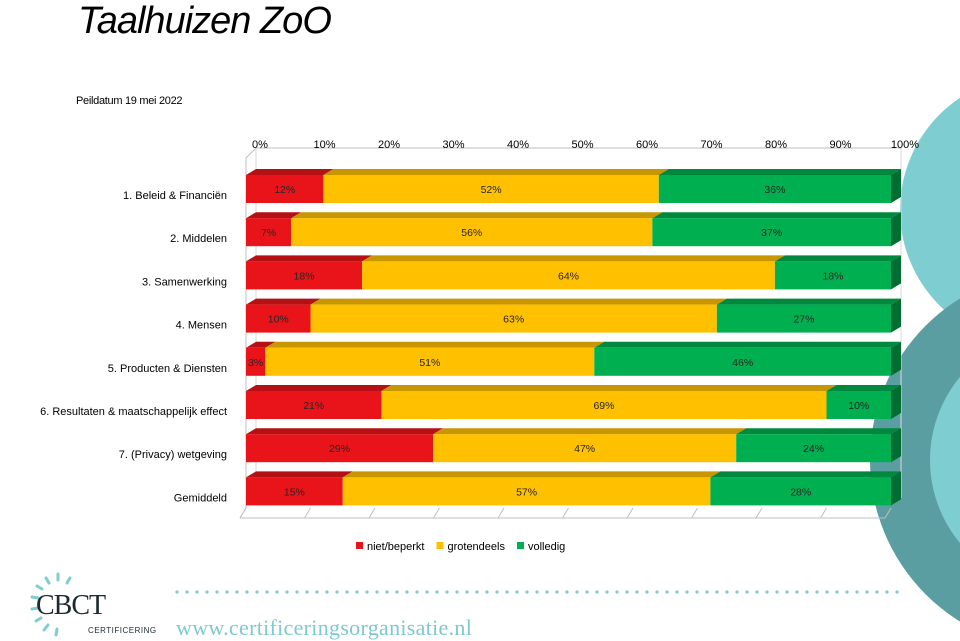 The width and height of the screenshot is (960, 641). I want to click on category-label: 5. Producten & Diensten, so click(167, 369).